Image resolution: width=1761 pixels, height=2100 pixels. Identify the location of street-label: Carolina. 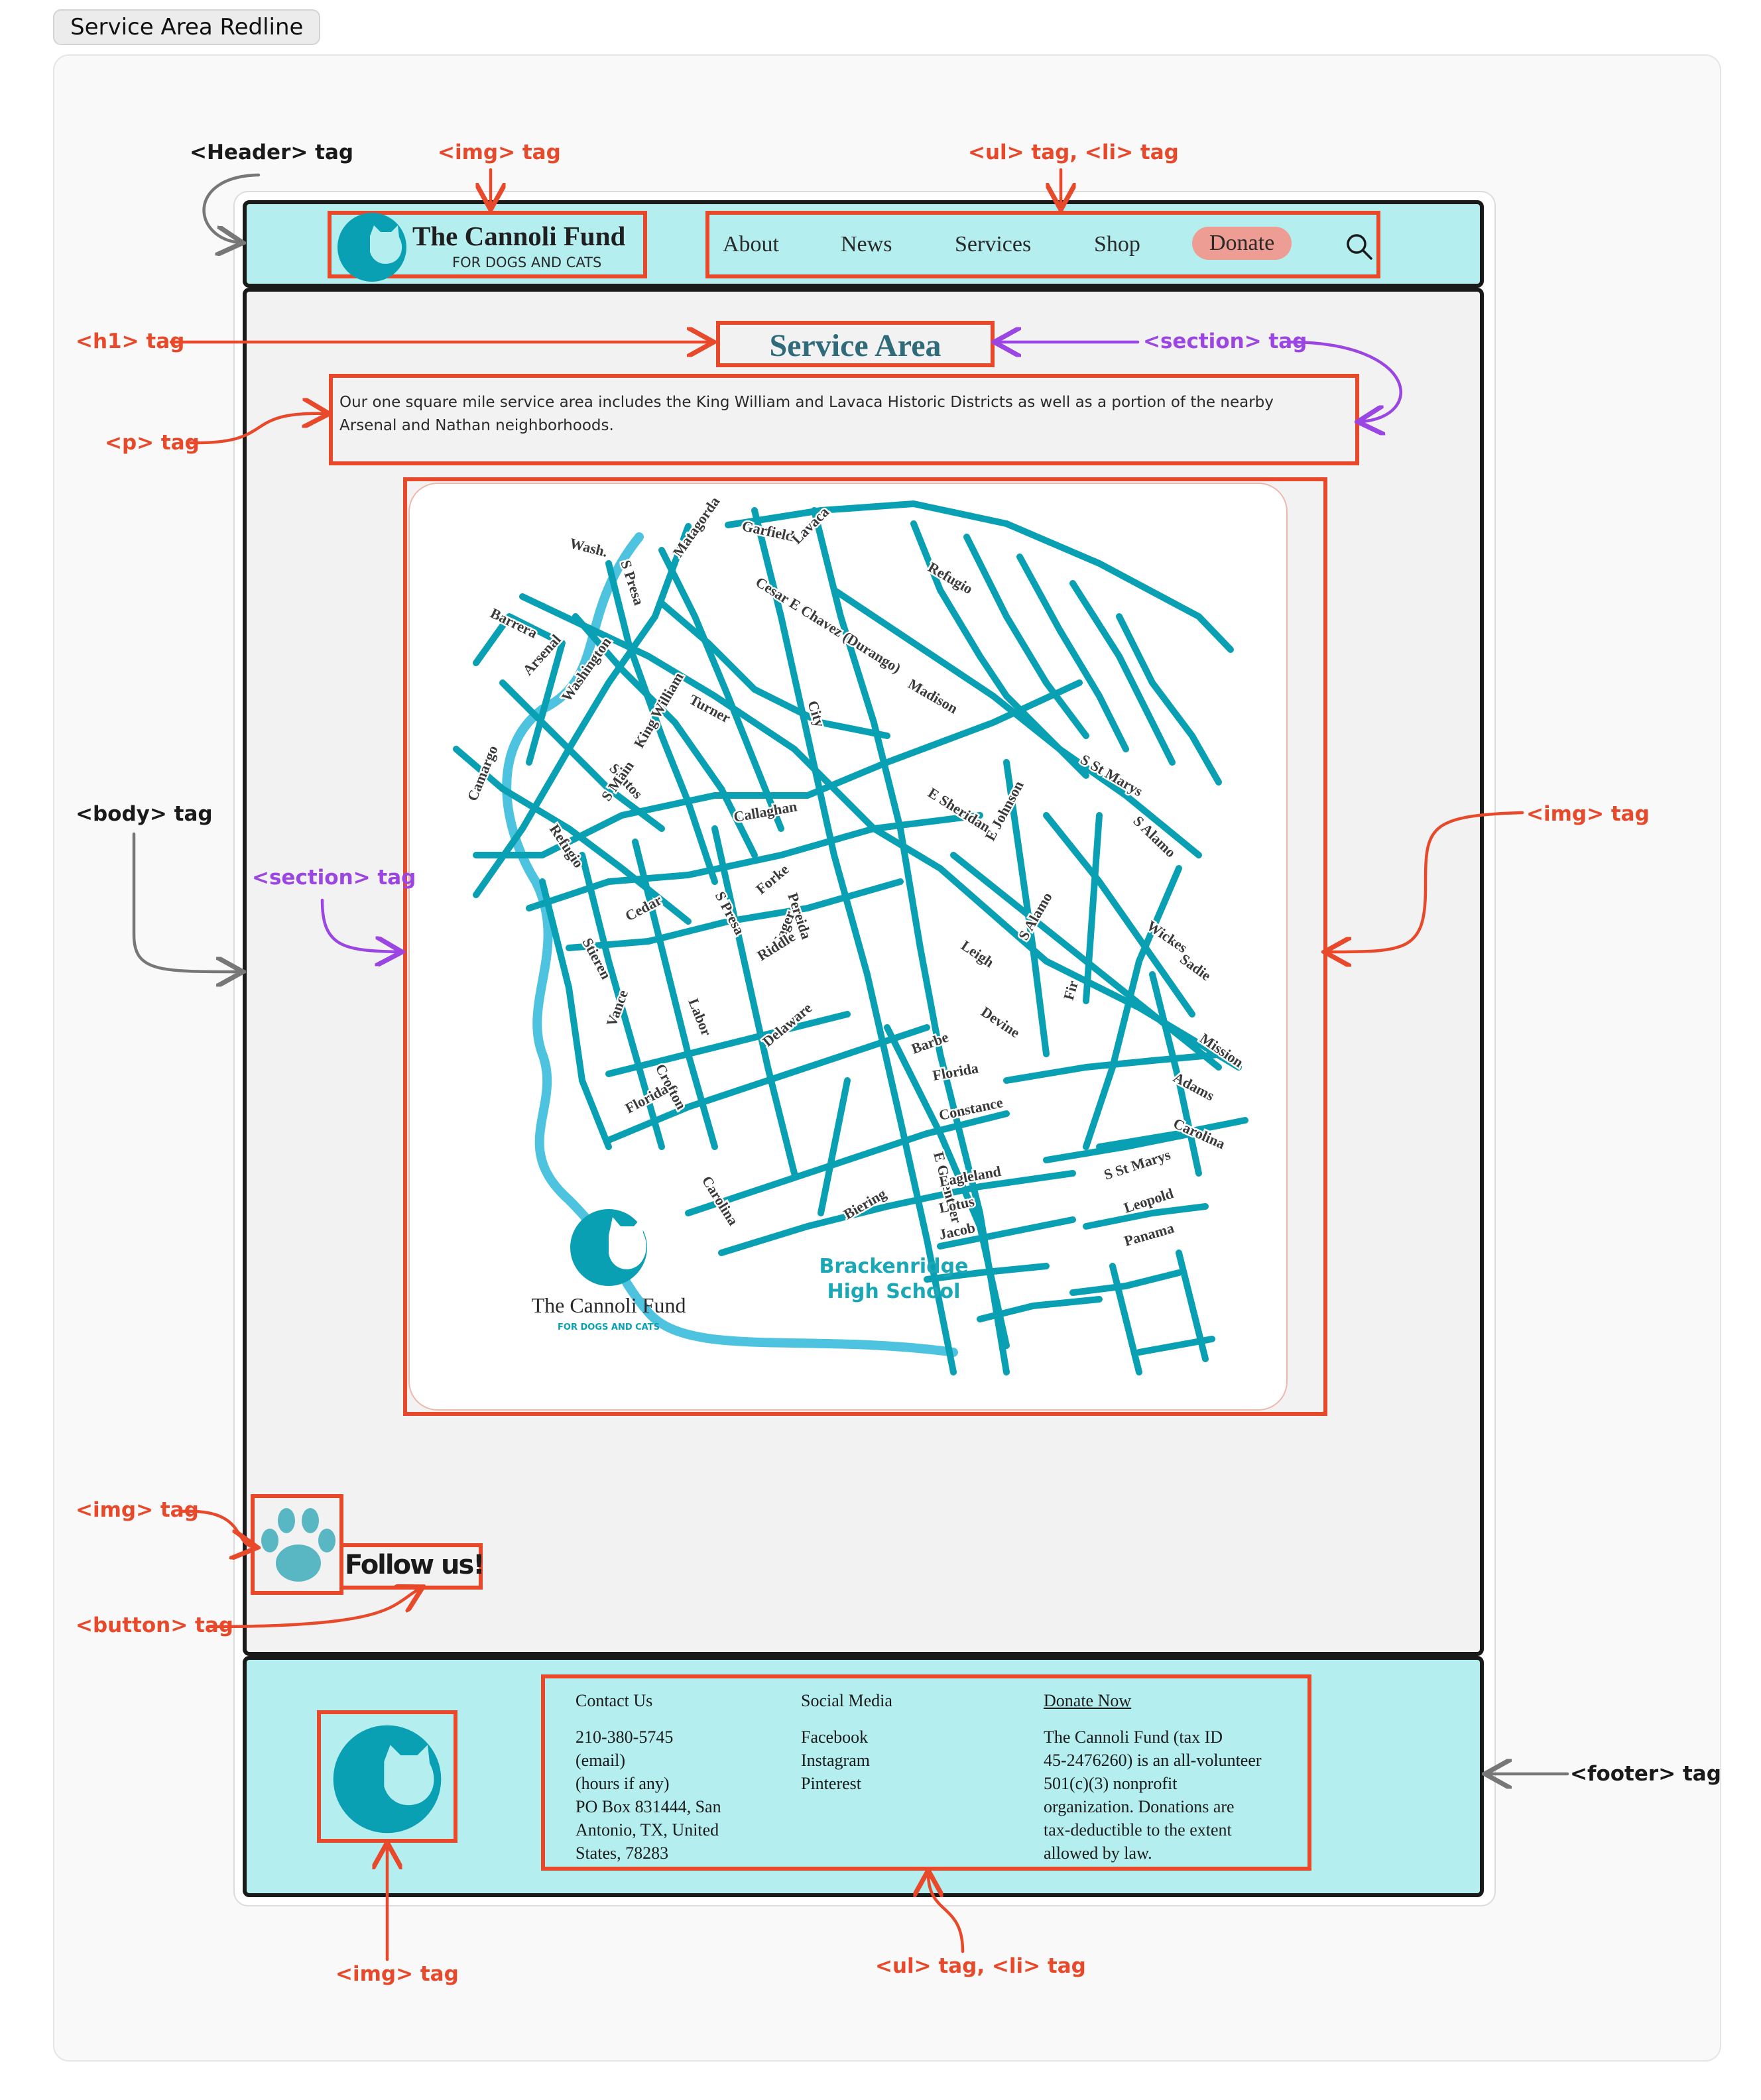
(1199, 1133).